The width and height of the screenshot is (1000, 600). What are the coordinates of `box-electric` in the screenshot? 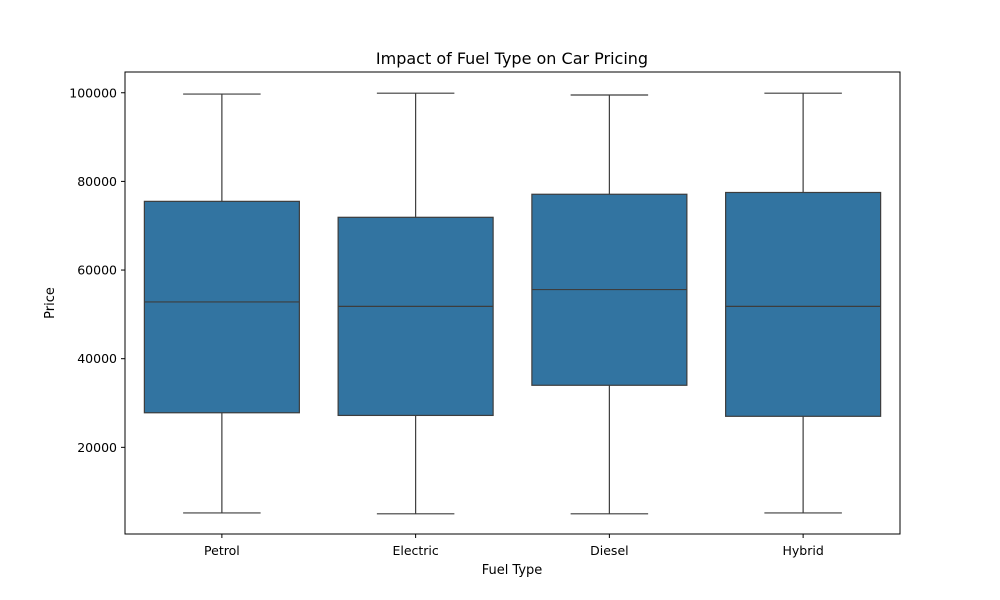 It's located at (415, 303).